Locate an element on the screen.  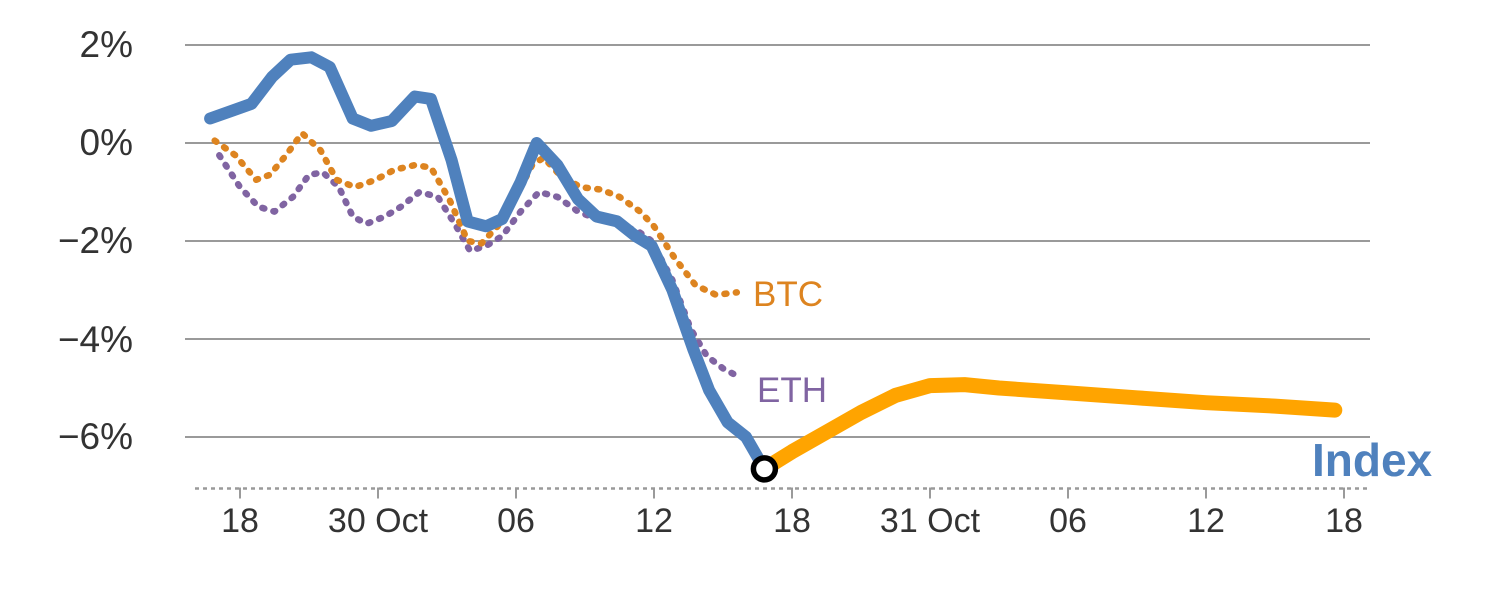
y-tick-label: −2% is located at coordinates (95, 240).